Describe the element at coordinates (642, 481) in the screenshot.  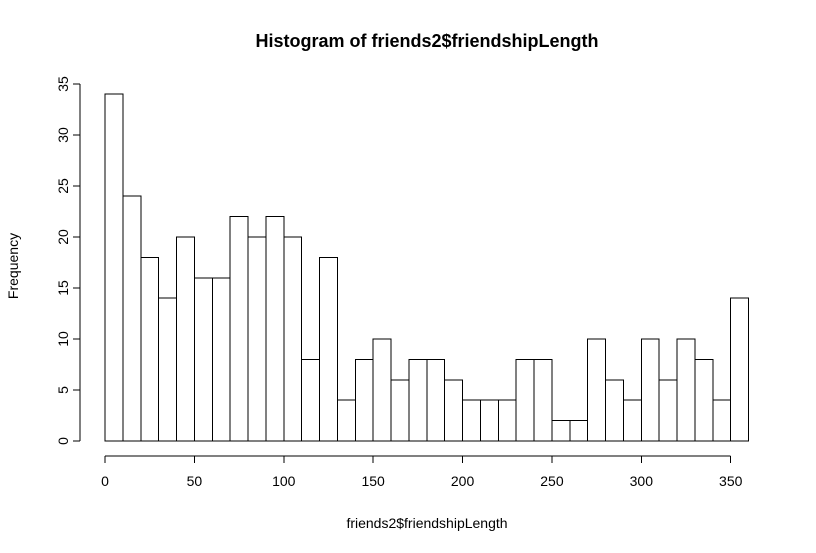
I see `x-tick-label: 300` at that location.